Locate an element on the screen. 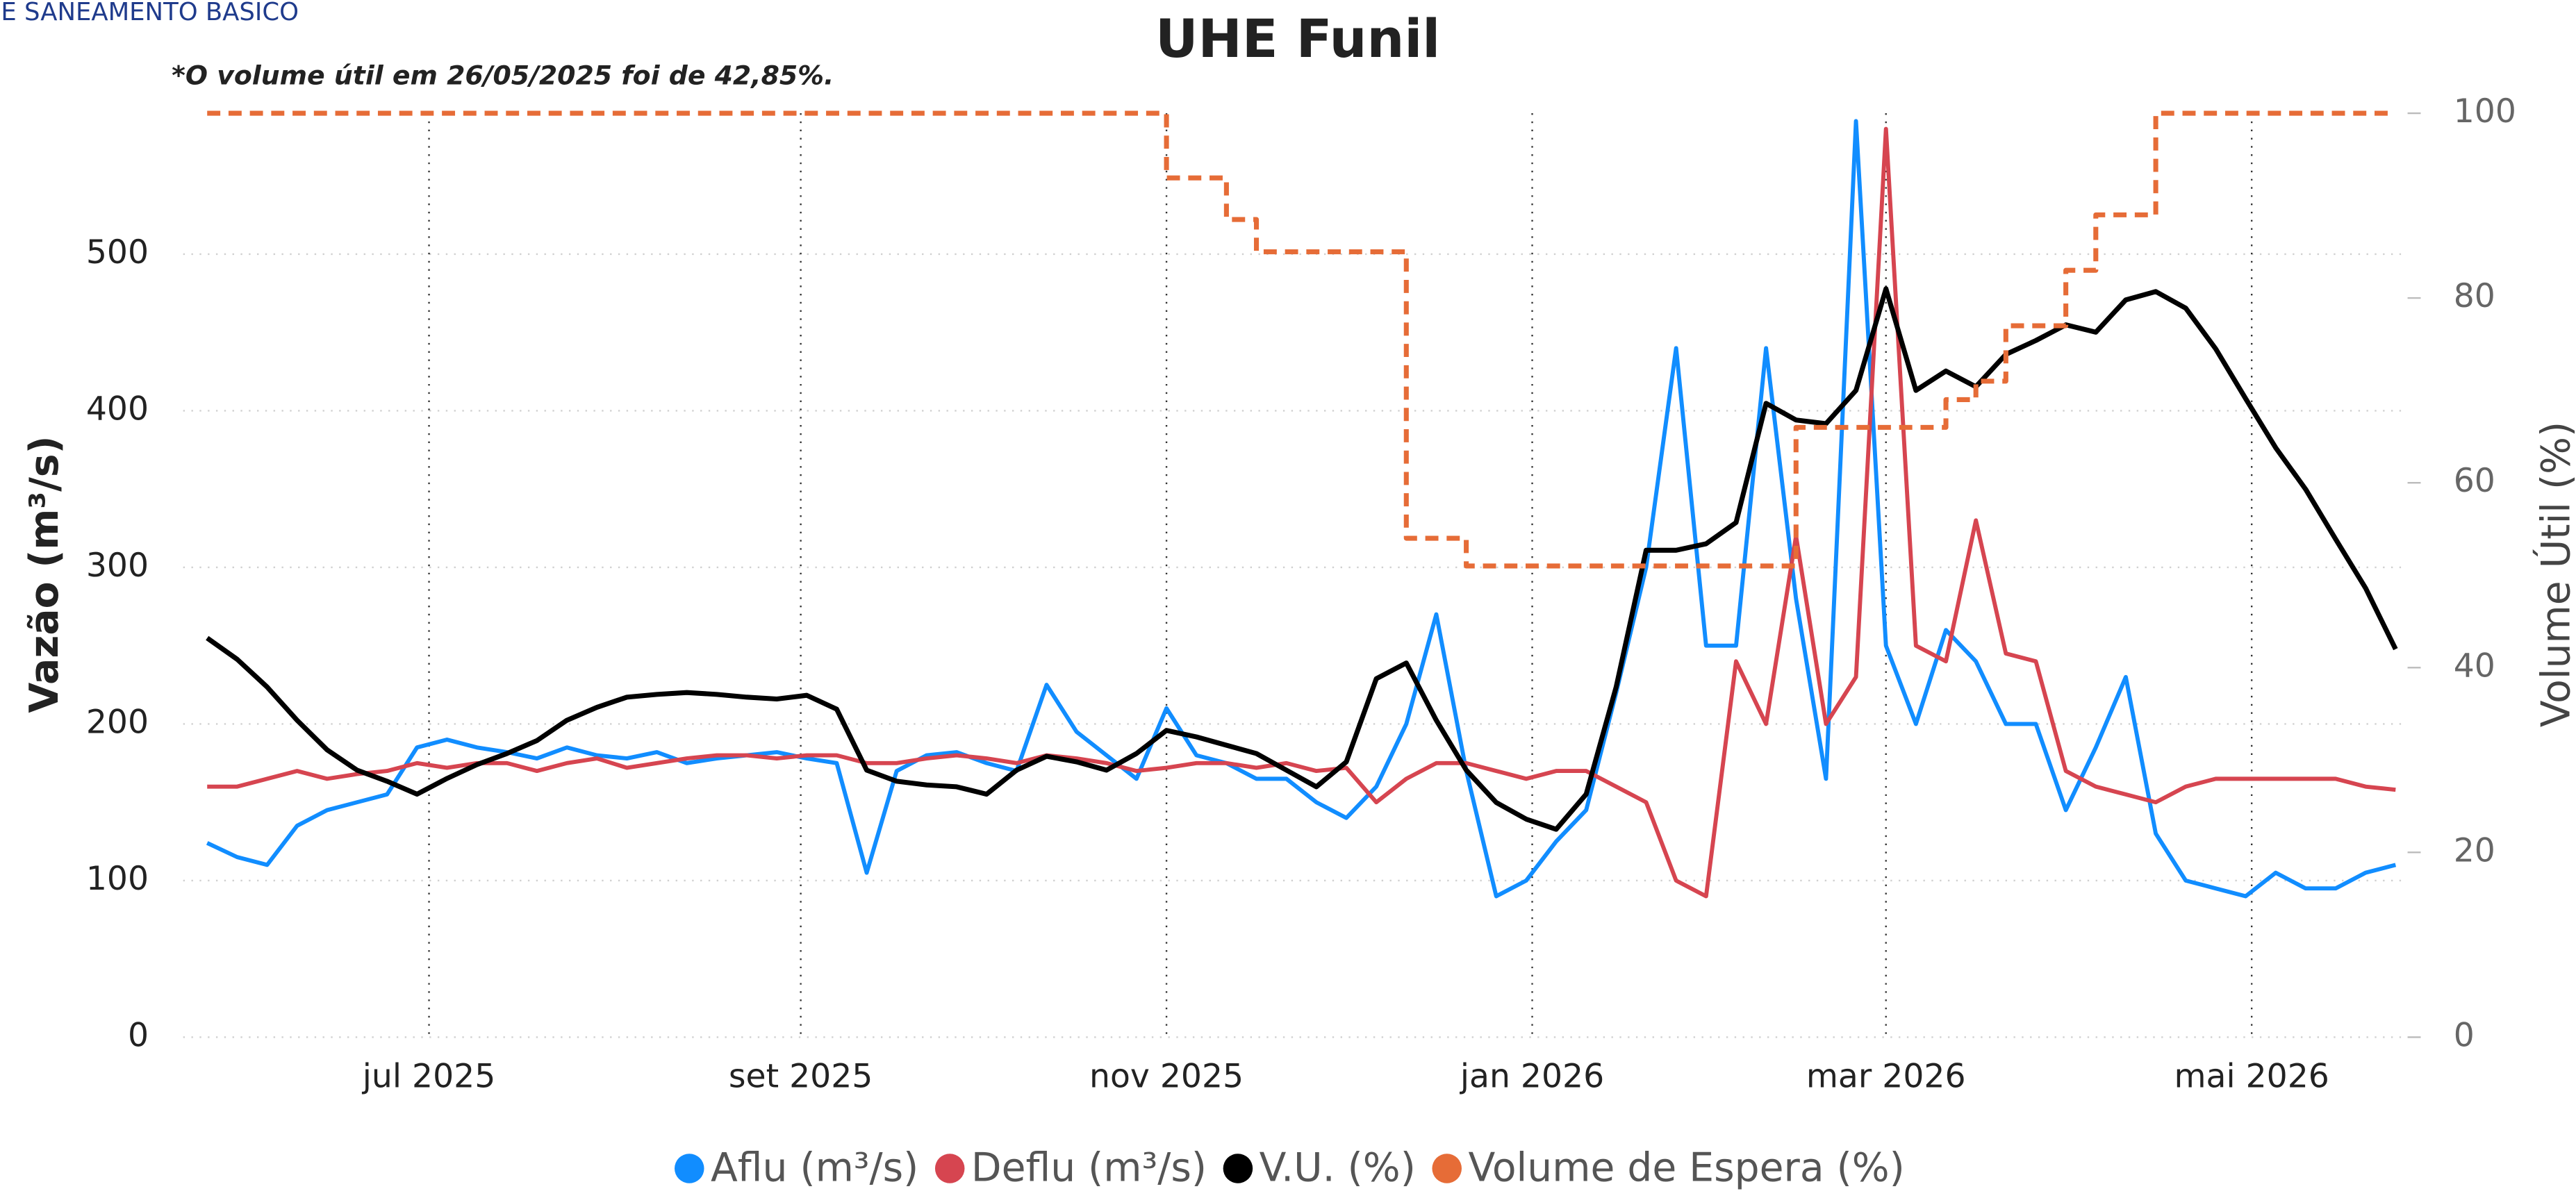 This screenshot has height=1198, width=2576. y2-tick-label: 20 is located at coordinates (2475, 850).